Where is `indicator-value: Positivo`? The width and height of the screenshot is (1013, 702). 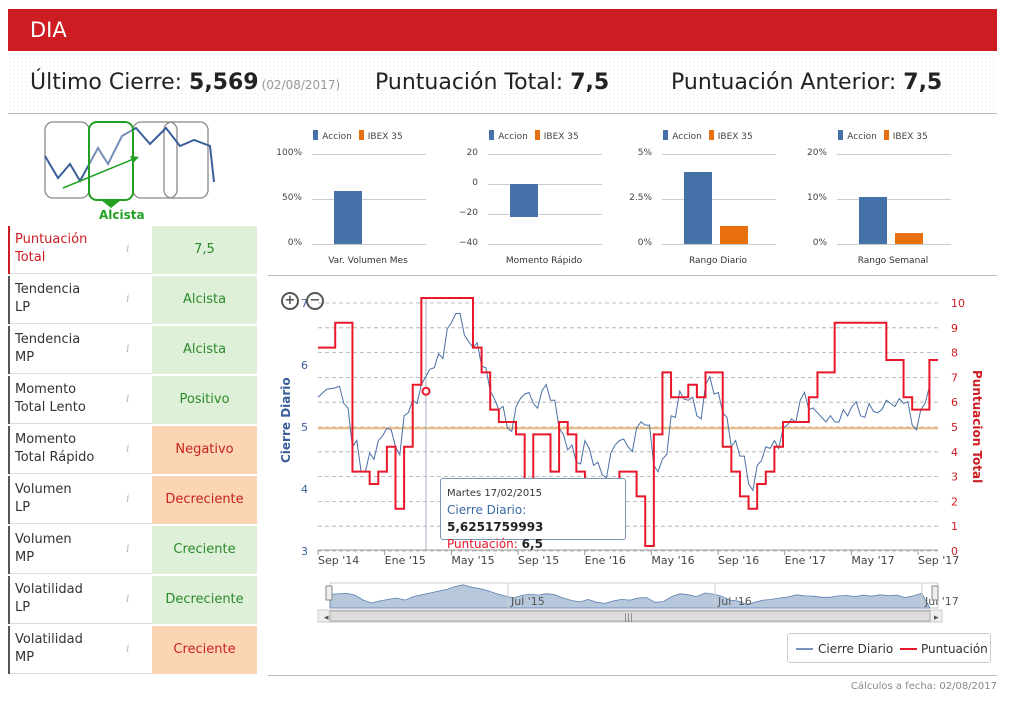 indicator-value: Positivo is located at coordinates (204, 400).